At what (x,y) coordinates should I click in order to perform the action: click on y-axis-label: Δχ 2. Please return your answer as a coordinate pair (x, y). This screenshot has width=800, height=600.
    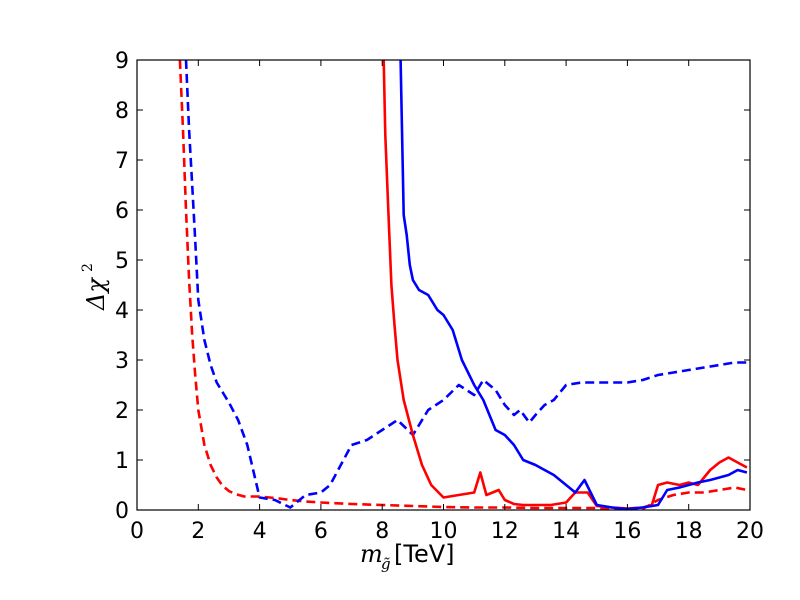
    Looking at the image, I should click on (95, 287).